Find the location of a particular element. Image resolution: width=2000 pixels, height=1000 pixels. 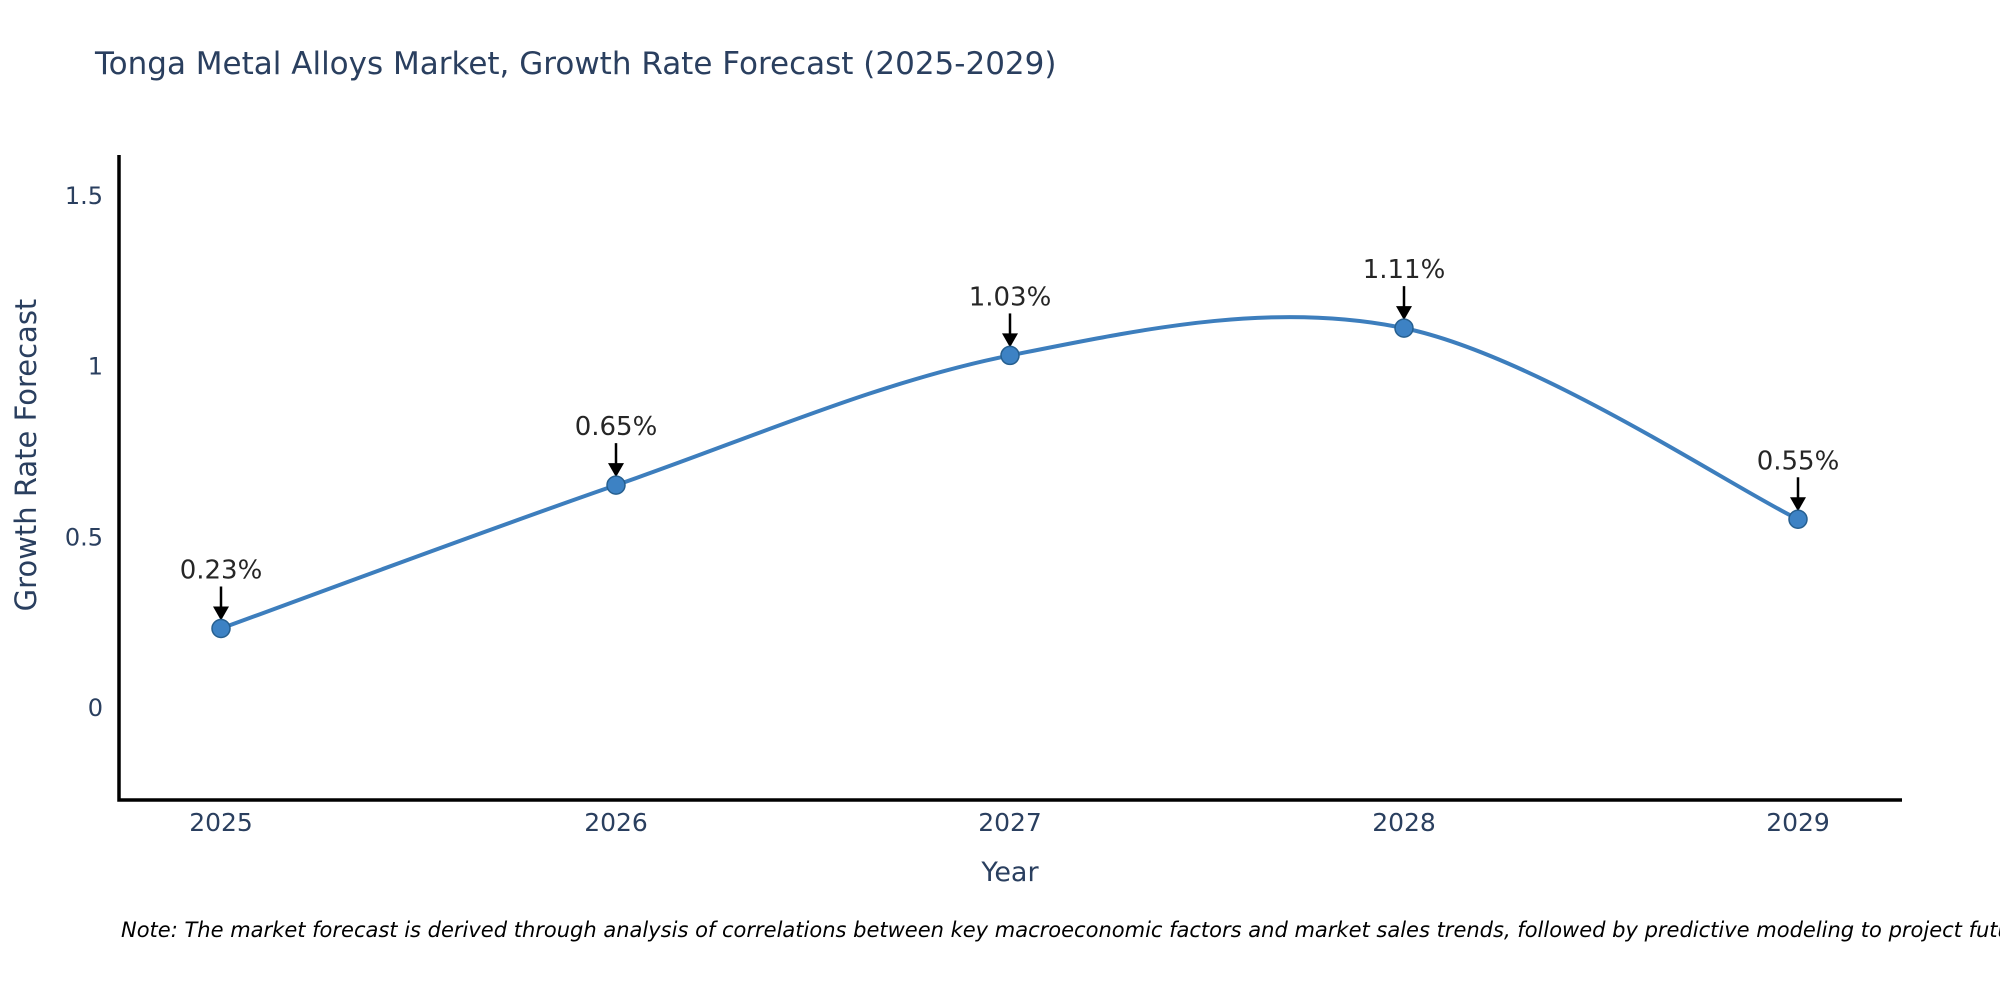

y-tick-label: 1 is located at coordinates (95, 367).